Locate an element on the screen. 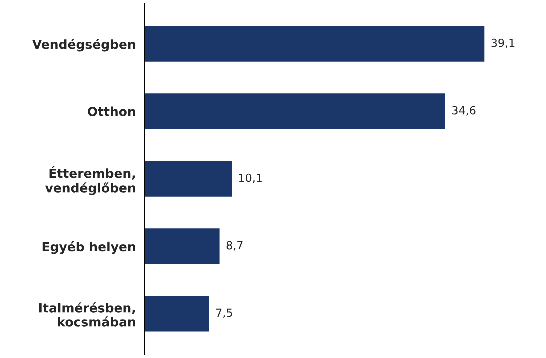 The image size is (546, 358). y-tick-label: Étteremben, vendéglőben is located at coordinates (90, 181).